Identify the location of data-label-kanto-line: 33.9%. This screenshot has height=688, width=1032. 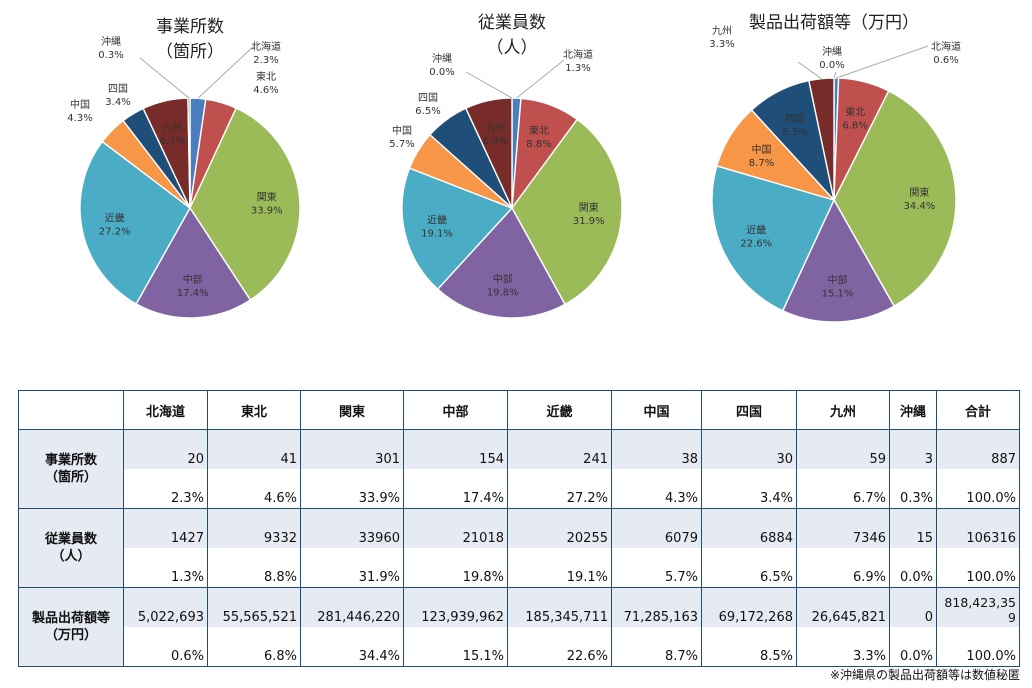
(267, 210).